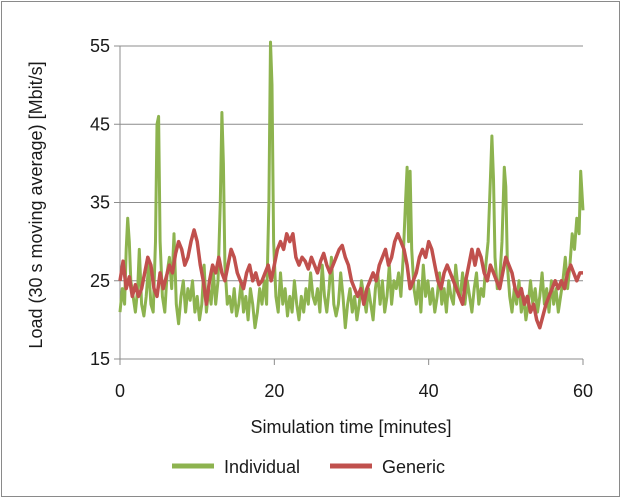  I want to click on y-tick-label: 55, so click(100, 46).